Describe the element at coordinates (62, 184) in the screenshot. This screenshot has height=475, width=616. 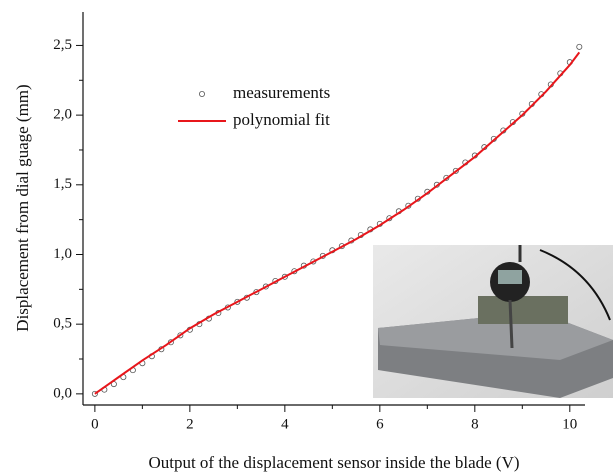
I see `y-tick-label: 1,5` at that location.